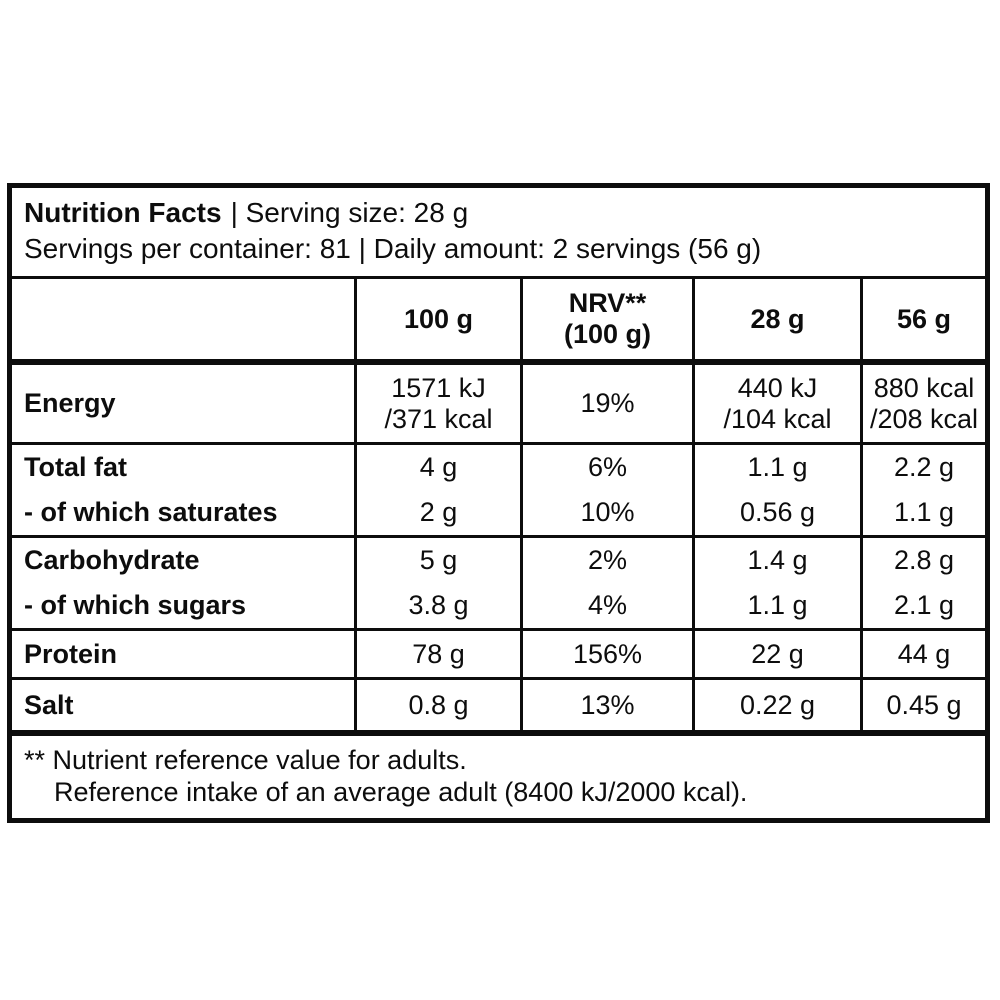 This screenshot has width=1000, height=1000. Describe the element at coordinates (922, 654) in the screenshot. I see `value-cell-56g: 44 g` at that location.